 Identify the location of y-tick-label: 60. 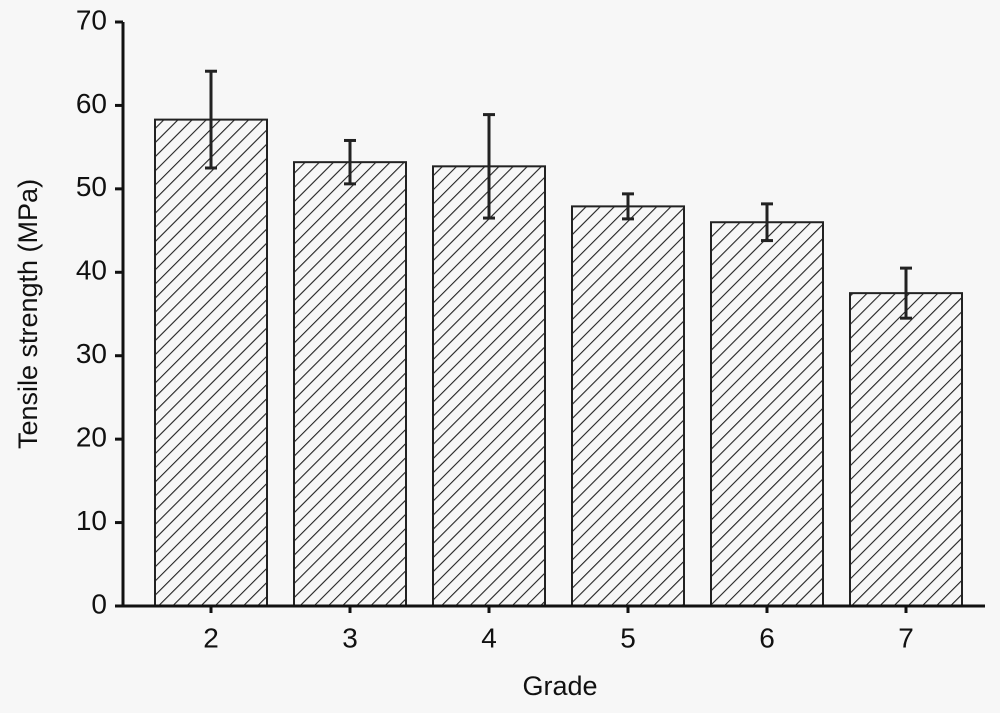
(91, 103).